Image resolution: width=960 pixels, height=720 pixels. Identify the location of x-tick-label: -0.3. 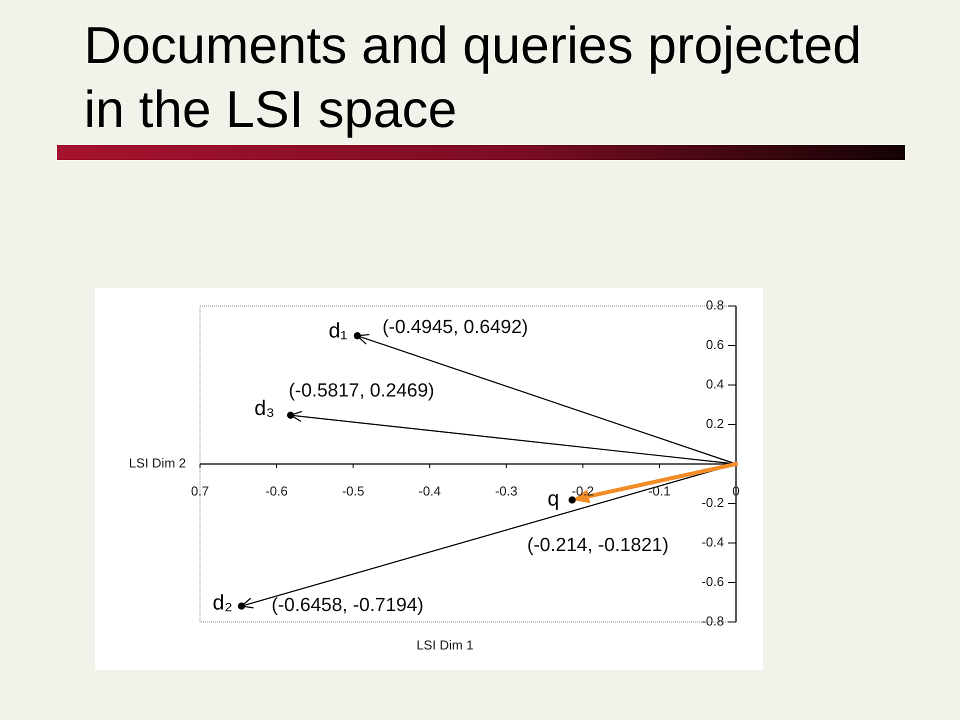
(506, 490).